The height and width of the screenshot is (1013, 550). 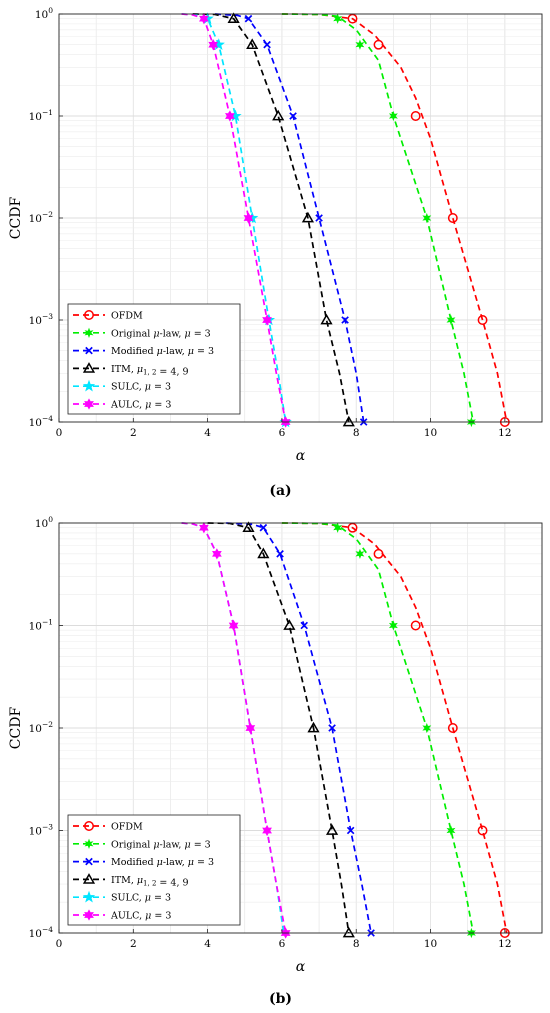 What do you see at coordinates (504, 944) in the screenshot?
I see `x-tick-label: 12` at bounding box center [504, 944].